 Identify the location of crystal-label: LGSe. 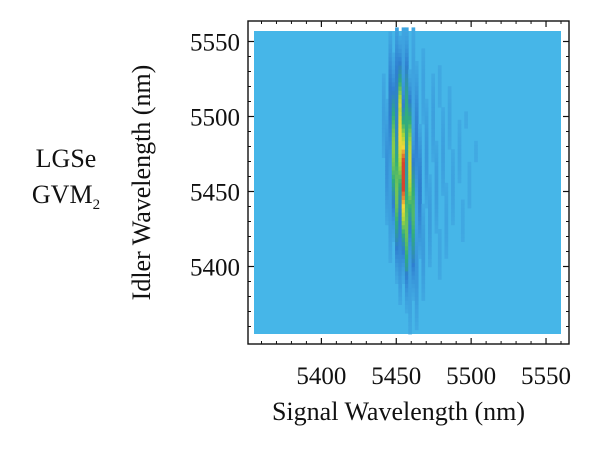
(66, 158).